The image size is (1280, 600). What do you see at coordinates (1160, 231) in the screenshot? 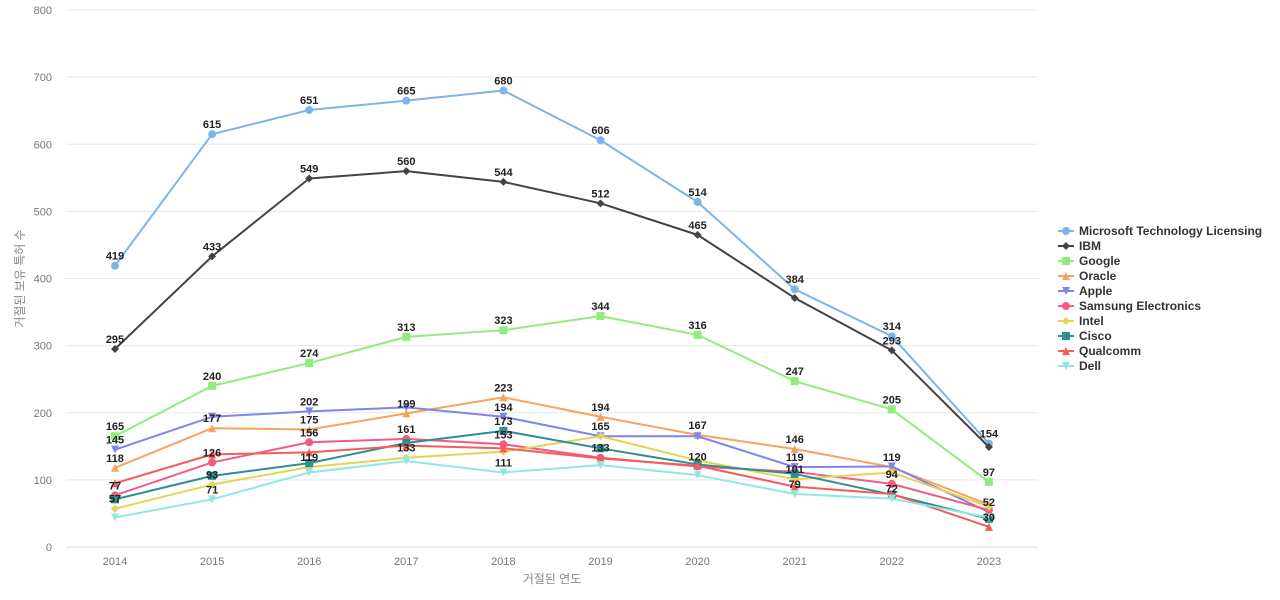
I see `legend-item: Microsoft Technology Licensing` at bounding box center [1160, 231].